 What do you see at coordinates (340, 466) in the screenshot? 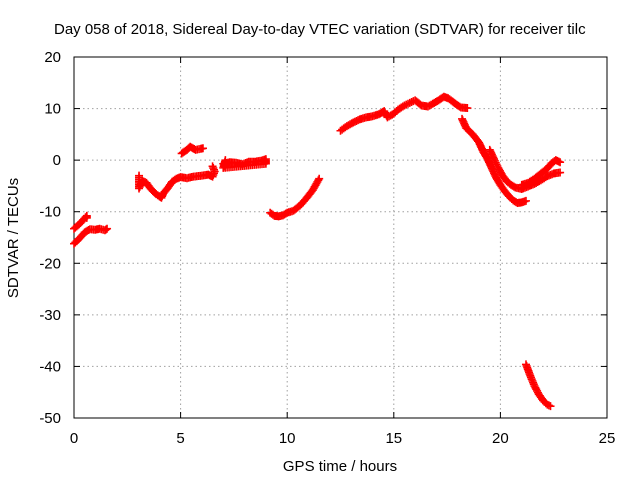
I see `x-axis-label: GPS time / hours` at bounding box center [340, 466].